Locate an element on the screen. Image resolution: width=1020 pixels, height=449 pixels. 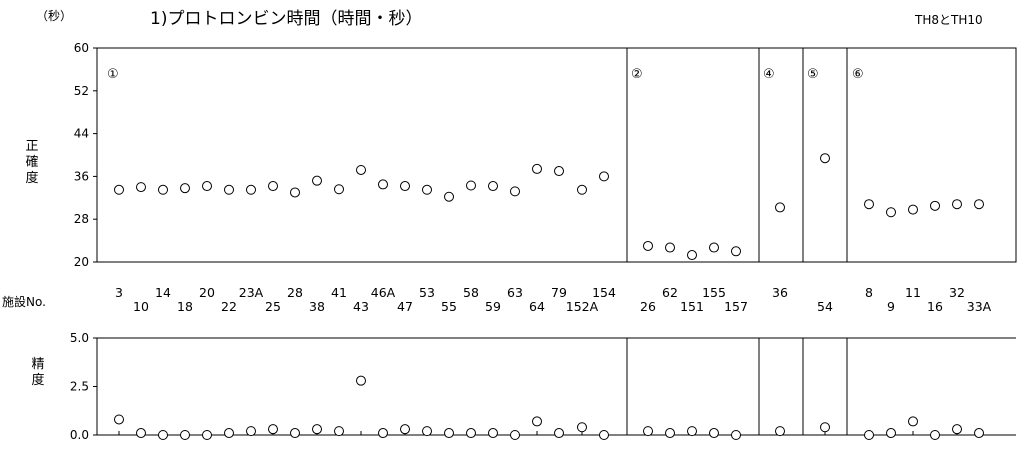
group-label: ⑤ is located at coordinates (813, 74).